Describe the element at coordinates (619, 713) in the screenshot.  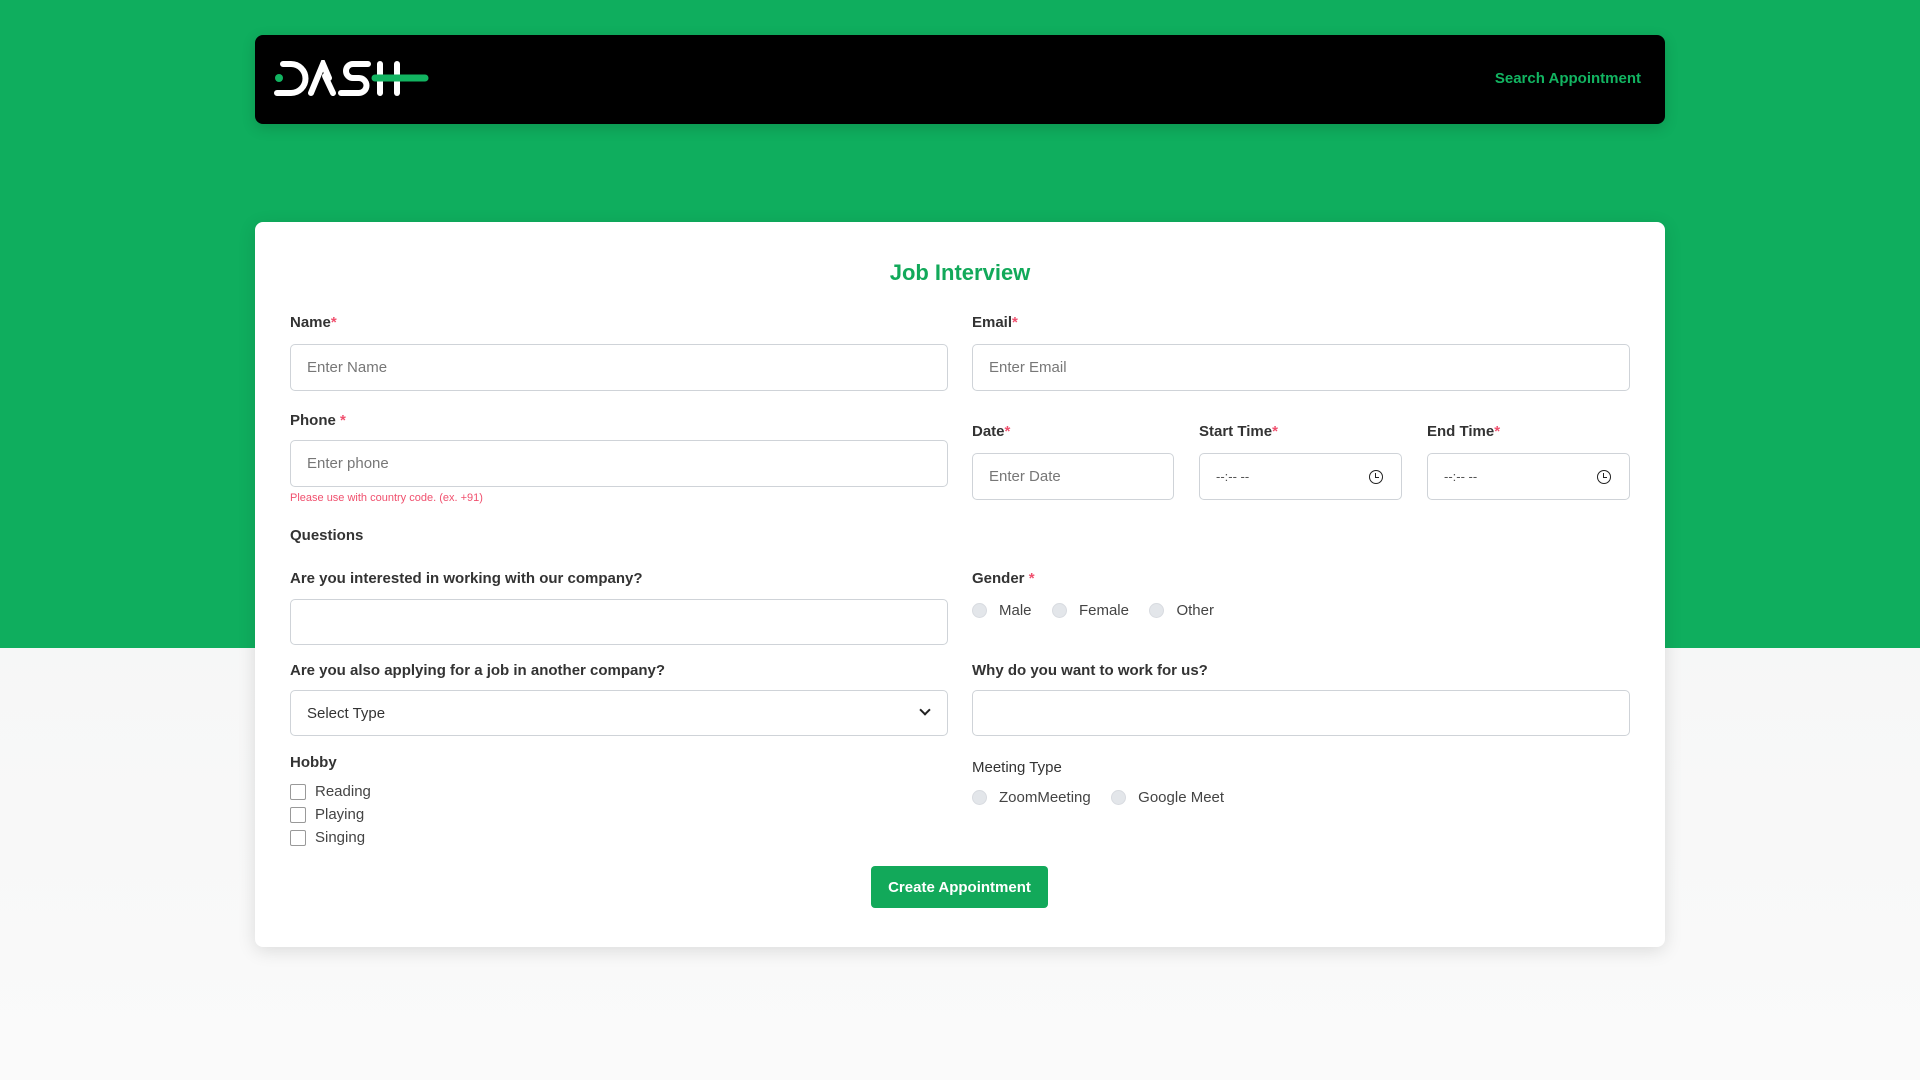
I see `q2-select: Select Type` at that location.